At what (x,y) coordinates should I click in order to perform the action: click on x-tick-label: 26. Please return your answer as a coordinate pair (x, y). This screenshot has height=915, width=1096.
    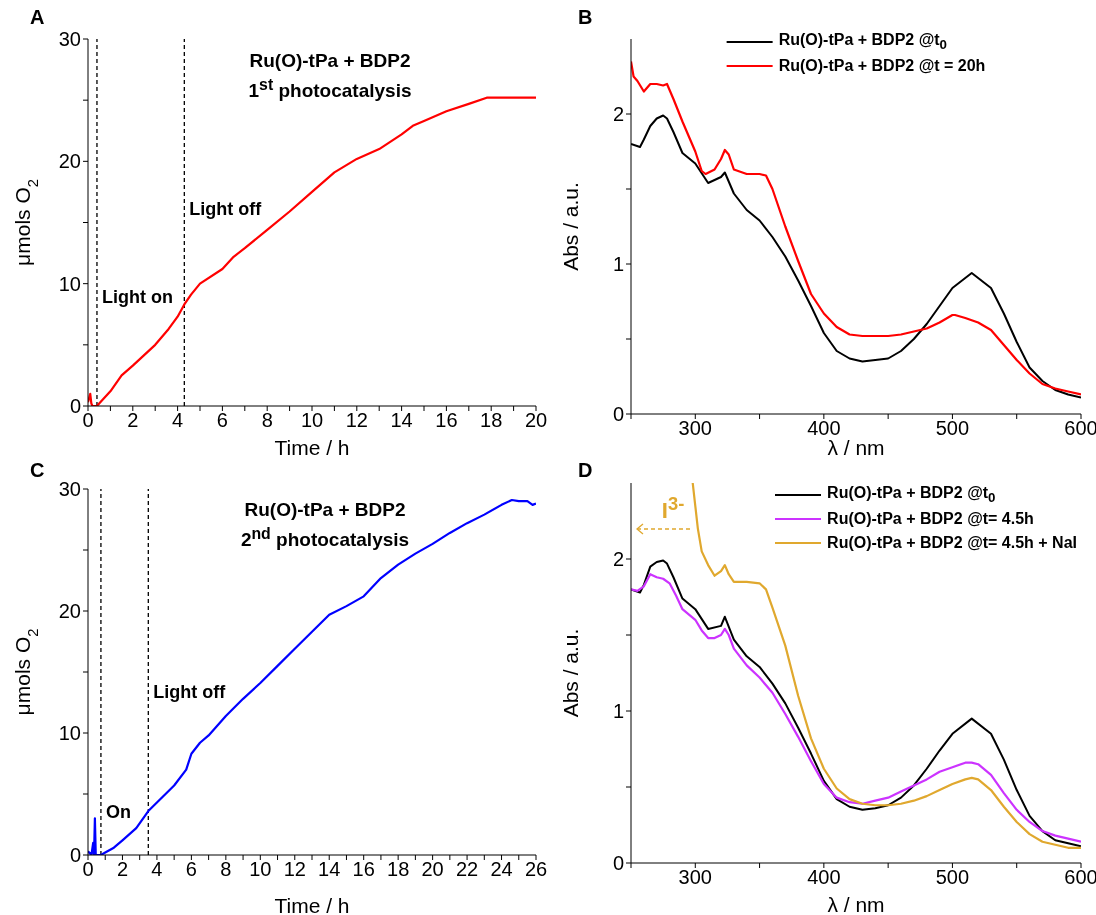
    Looking at the image, I should click on (536, 869).